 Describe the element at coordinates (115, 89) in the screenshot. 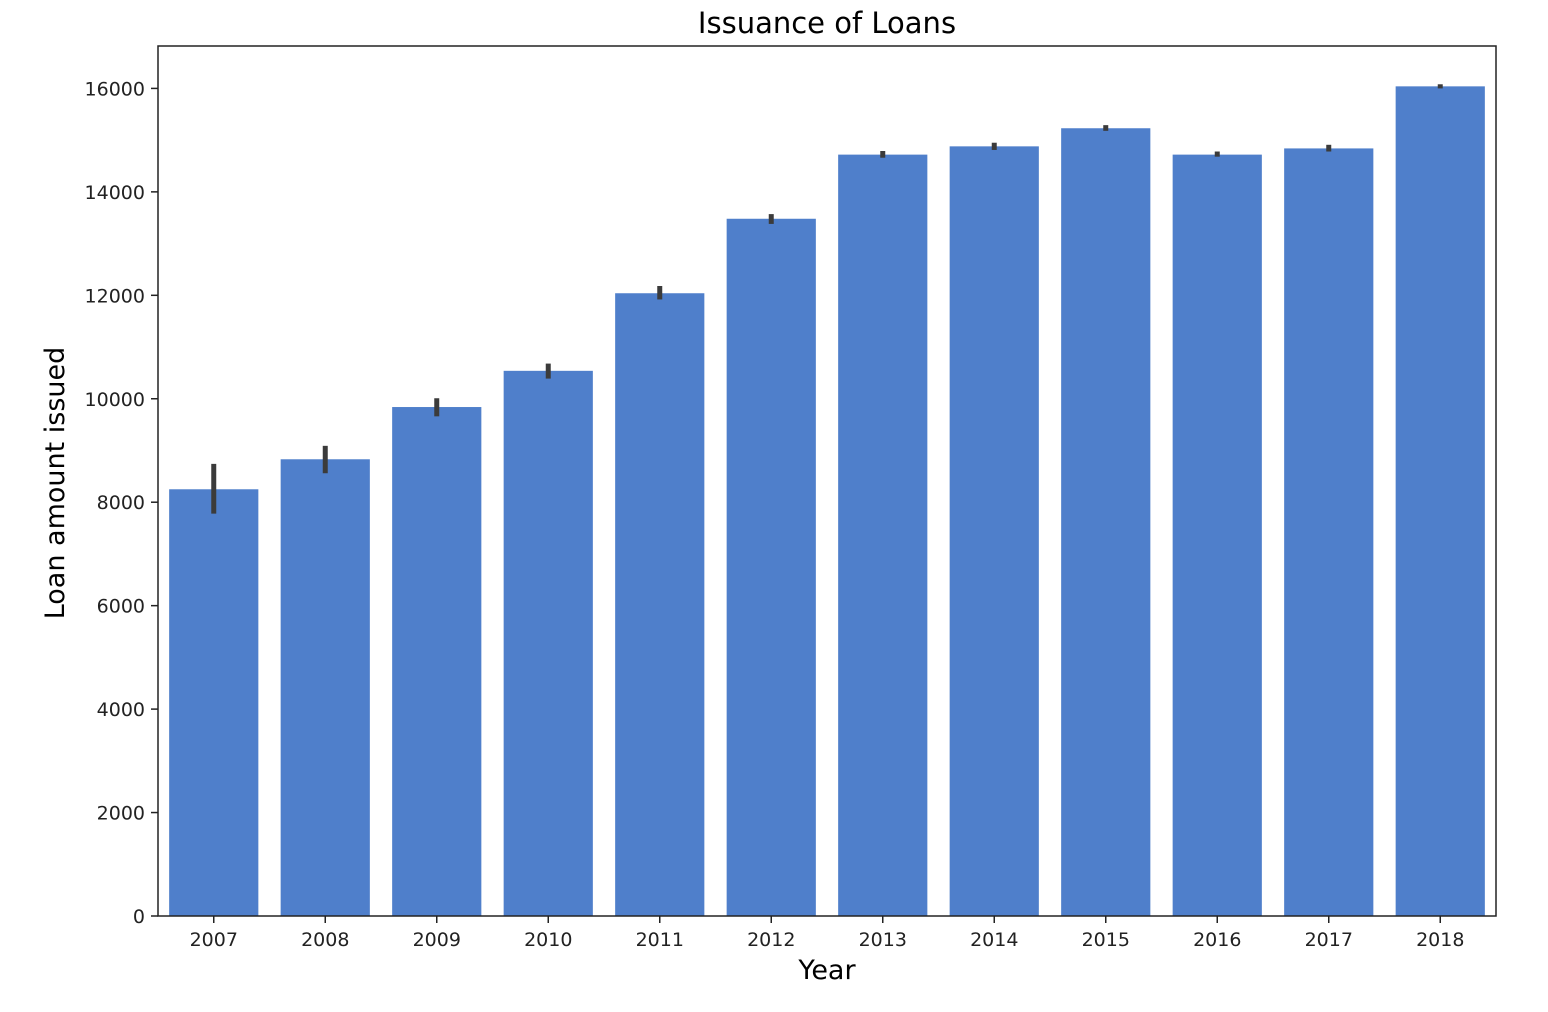

I see `y-tick-label-16000: 16000` at that location.